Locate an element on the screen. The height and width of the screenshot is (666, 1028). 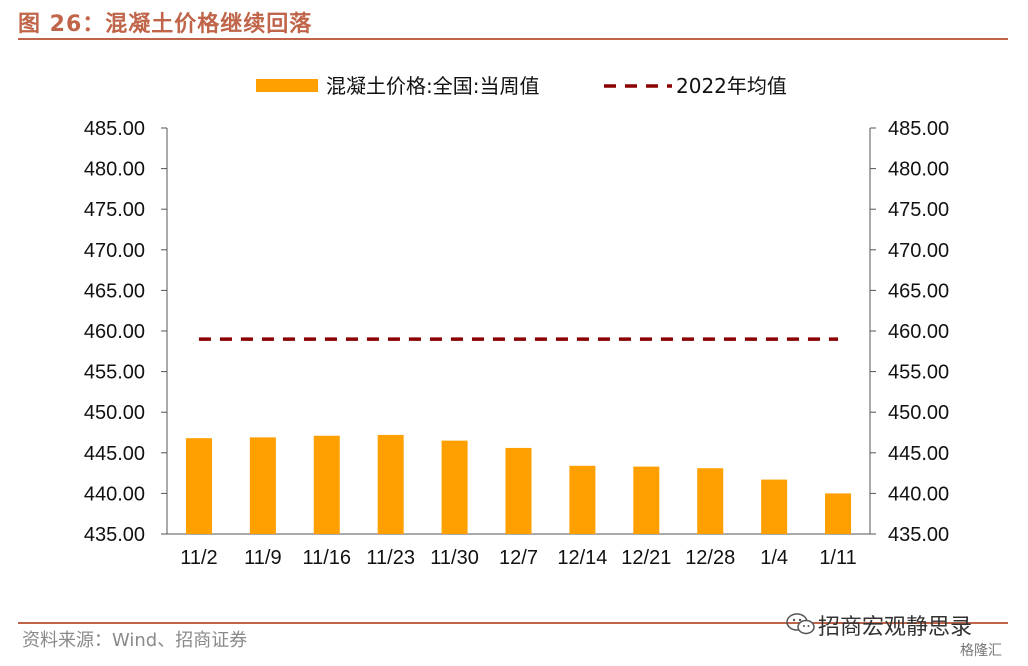
x-tick-label: 11/9 is located at coordinates (262, 558).